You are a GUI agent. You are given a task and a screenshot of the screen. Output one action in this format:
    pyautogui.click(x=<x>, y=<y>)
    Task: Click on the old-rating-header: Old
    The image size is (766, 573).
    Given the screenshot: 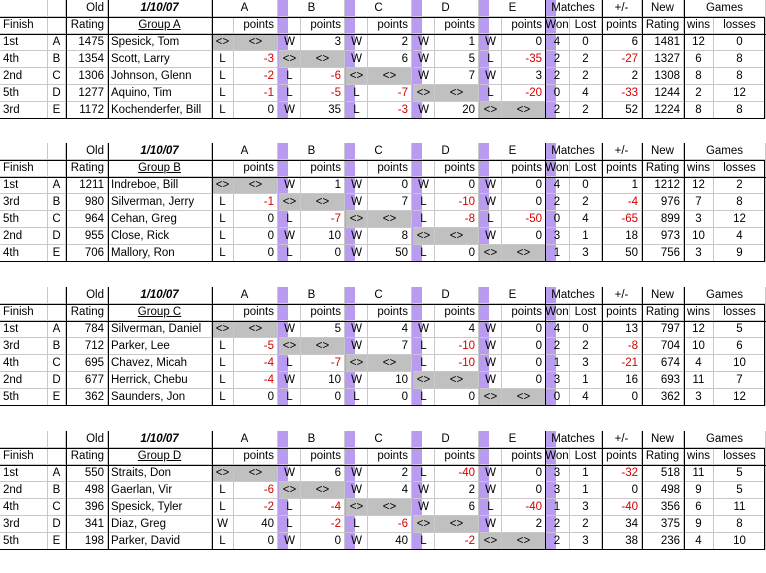 What is the action you would take?
    pyautogui.click(x=87, y=439)
    